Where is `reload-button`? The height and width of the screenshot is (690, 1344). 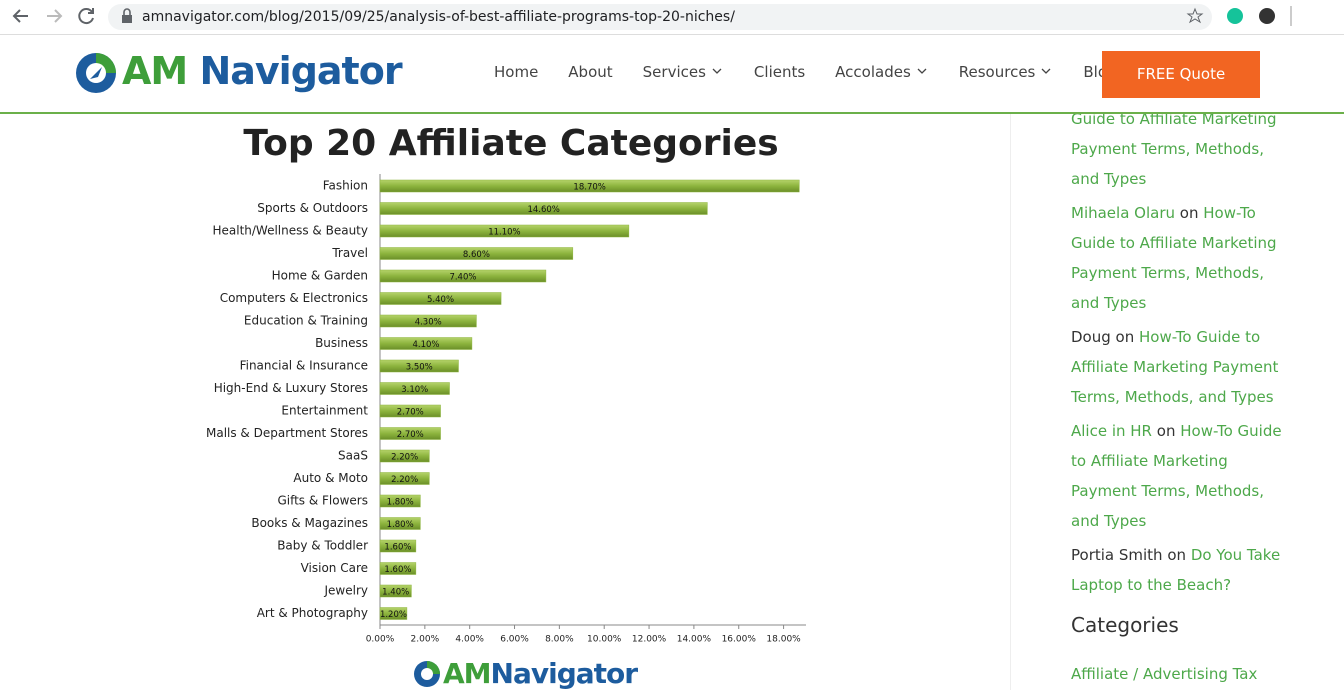
reload-button is located at coordinates (86, 16).